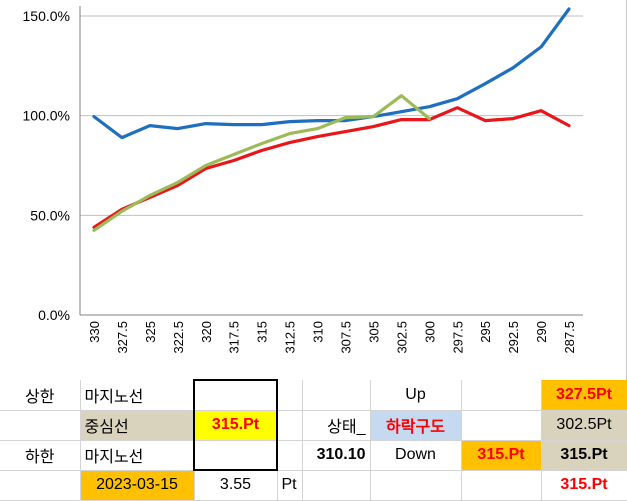 The width and height of the screenshot is (627, 501). What do you see at coordinates (336, 395) in the screenshot?
I see `r1-blank-e` at bounding box center [336, 395].